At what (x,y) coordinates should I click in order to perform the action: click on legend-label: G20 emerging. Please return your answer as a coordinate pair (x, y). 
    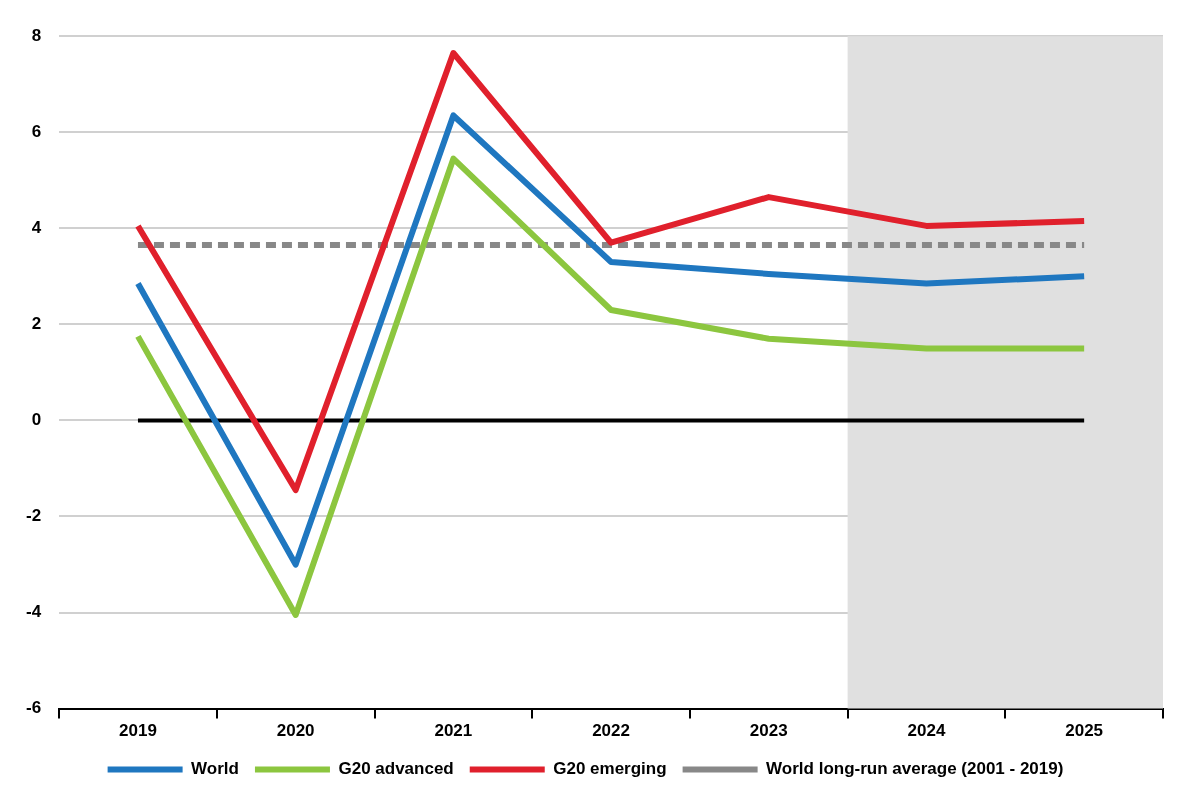
    Looking at the image, I should click on (610, 769).